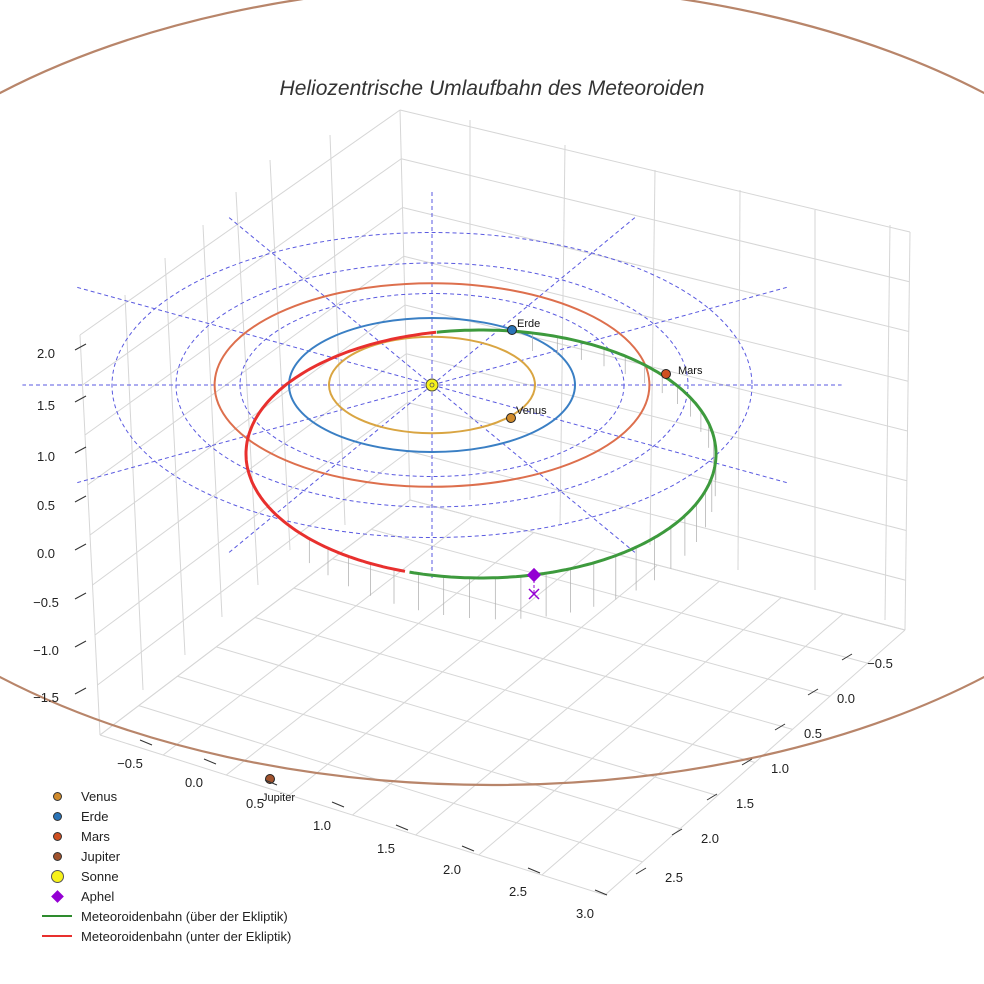 The height and width of the screenshot is (984, 984). Describe the element at coordinates (46, 456) in the screenshot. I see `z-tick-label: 1.0` at that location.